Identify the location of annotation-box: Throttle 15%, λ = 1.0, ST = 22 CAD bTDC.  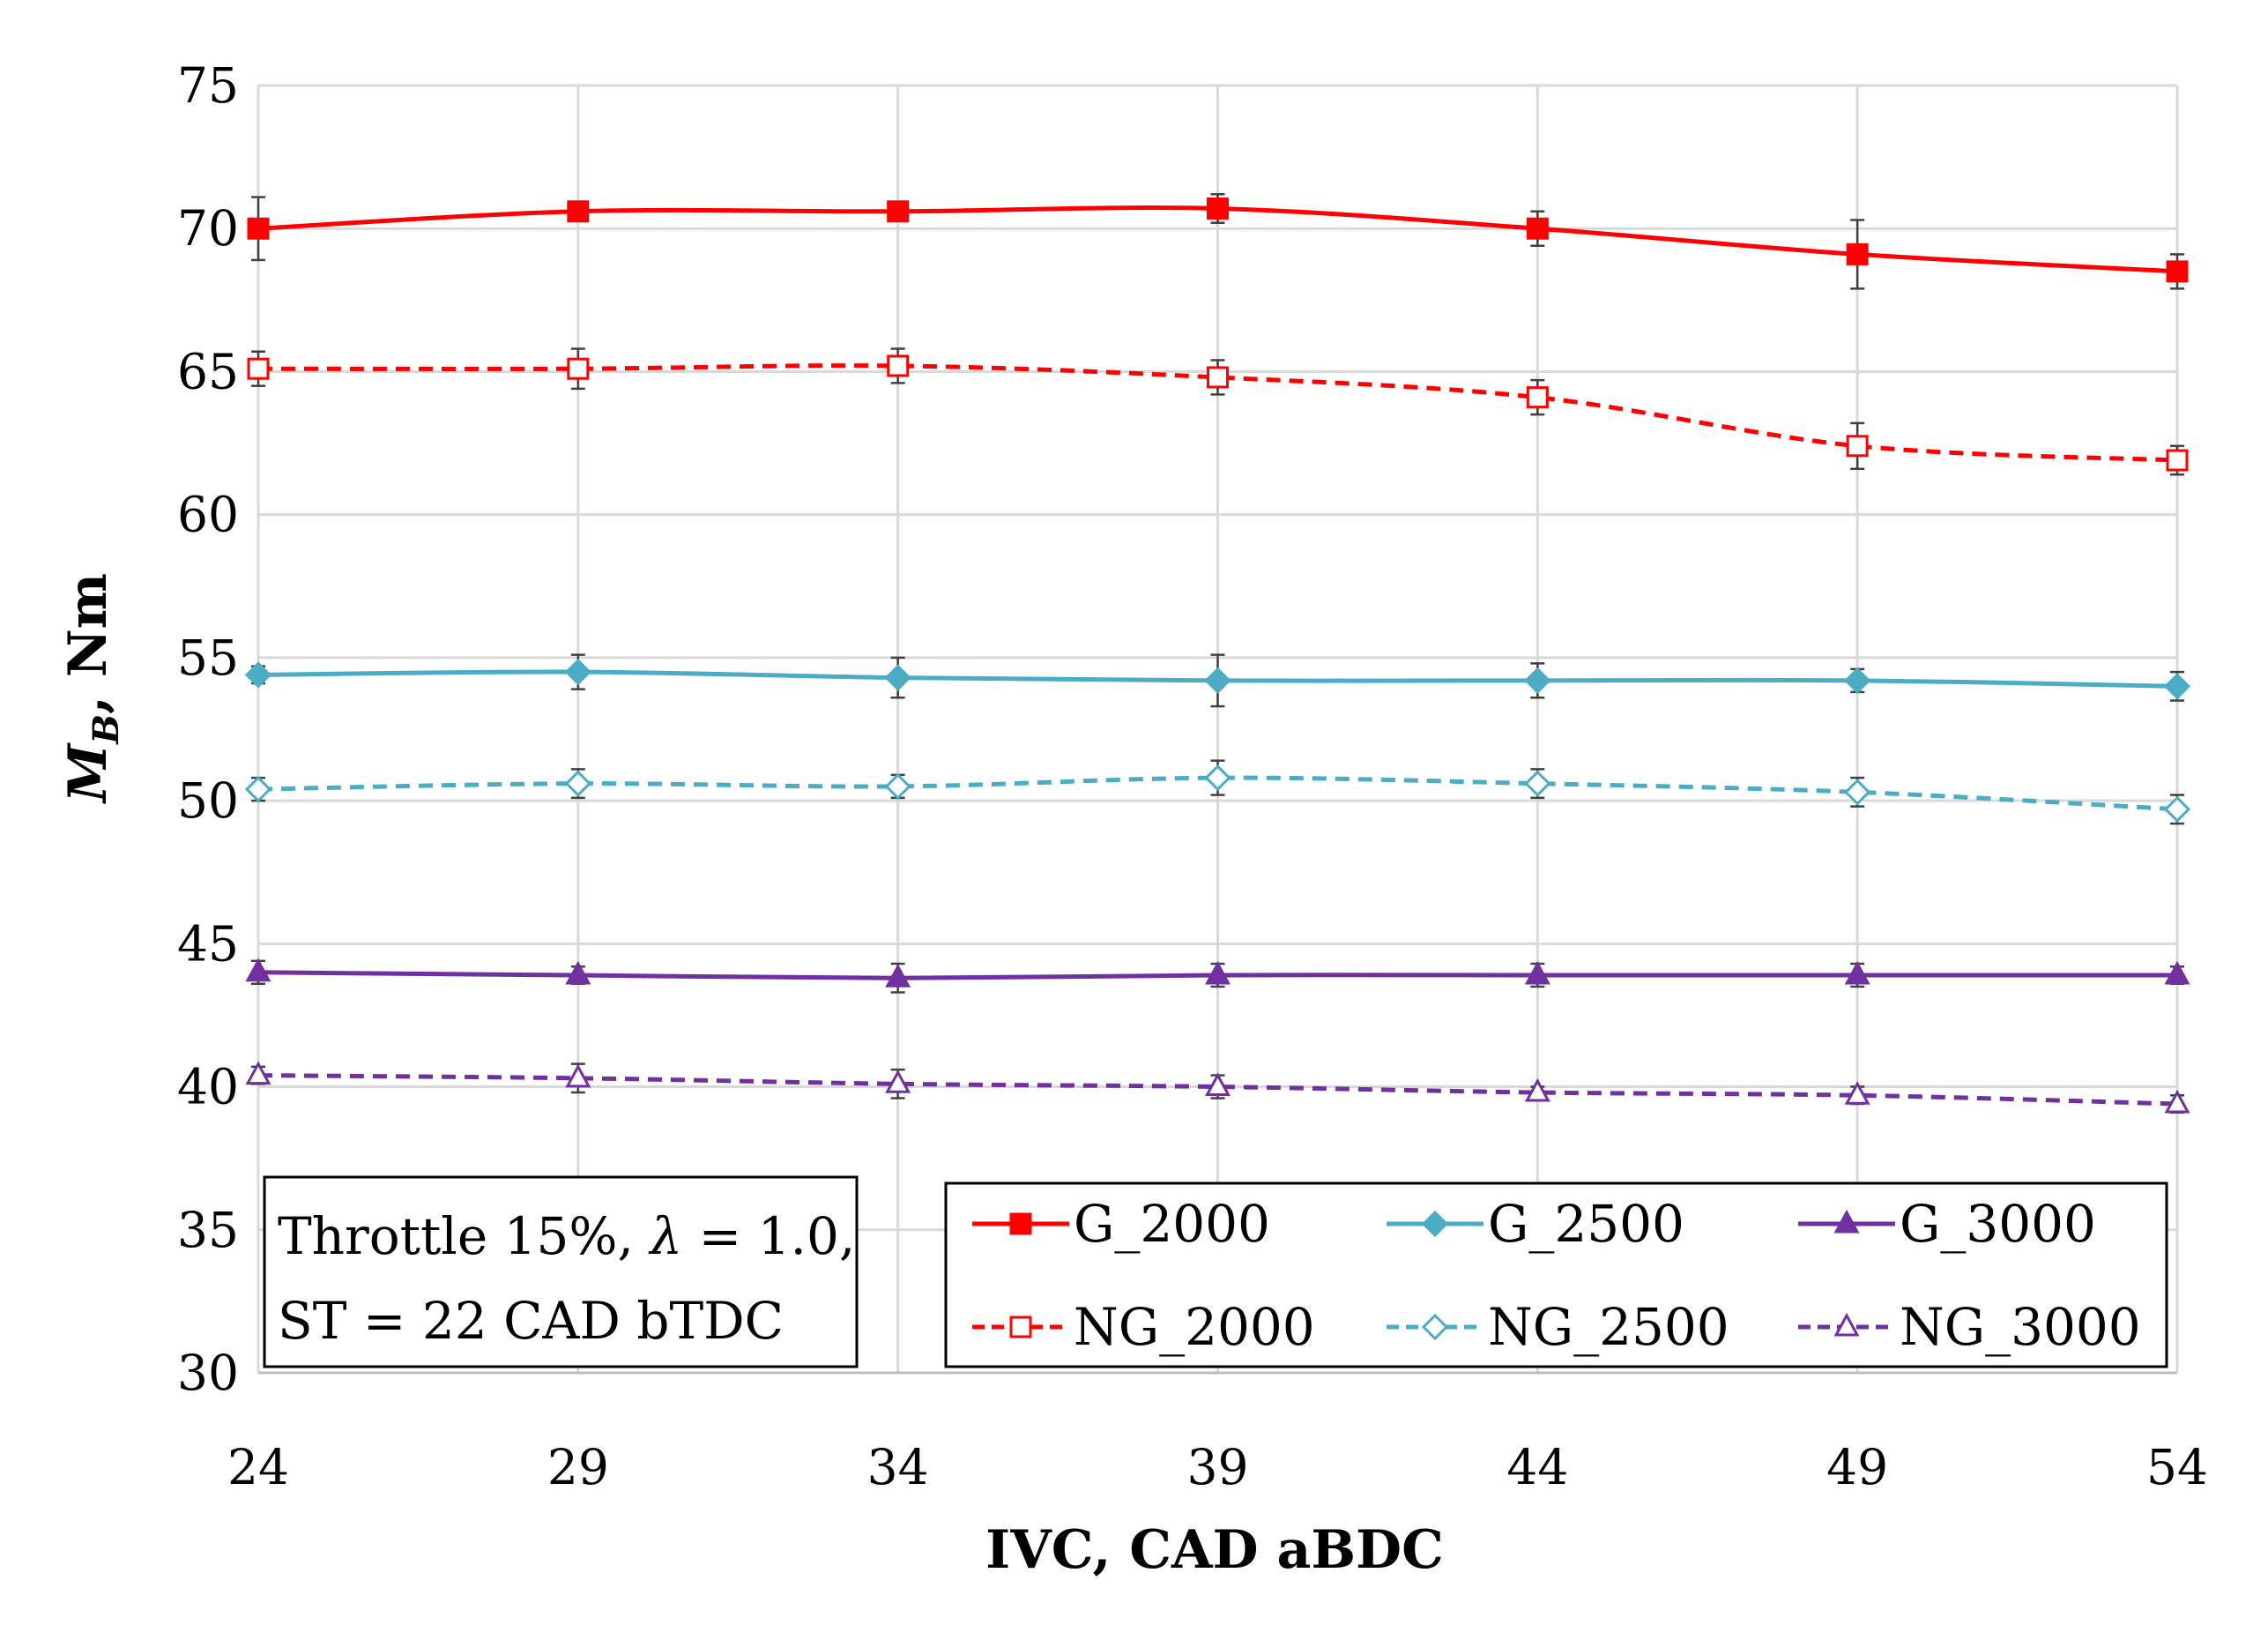
(561, 1271).